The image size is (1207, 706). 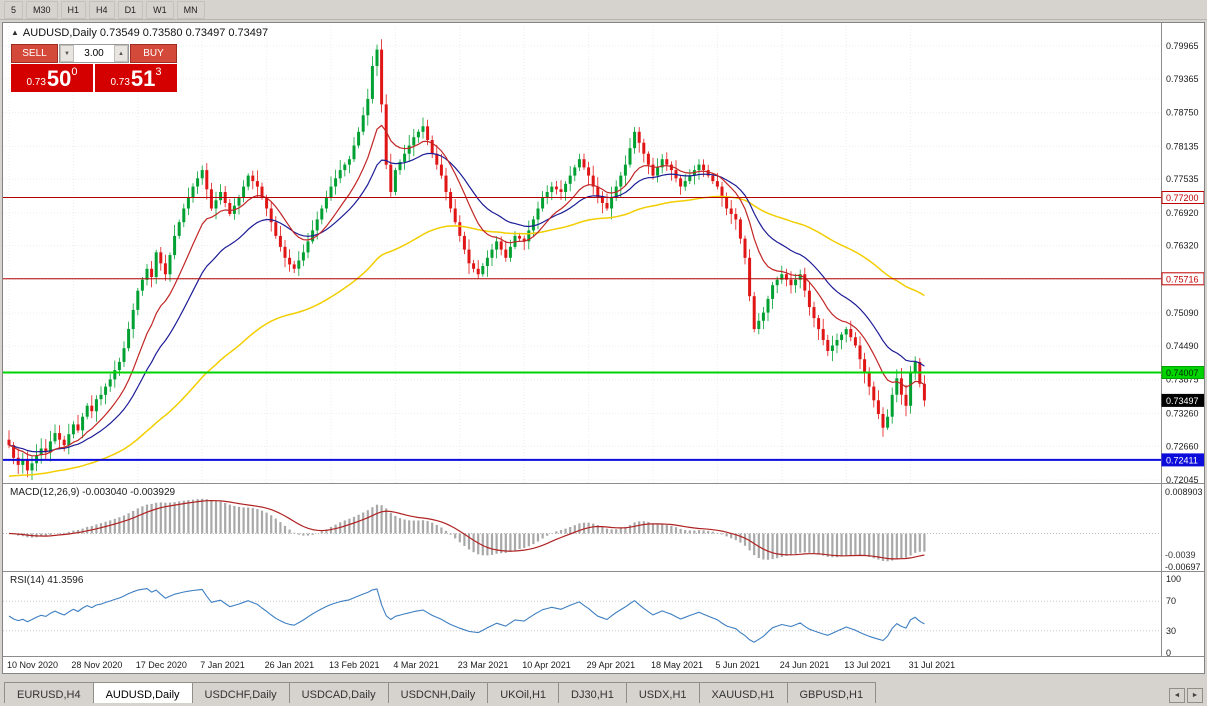 What do you see at coordinates (1195, 695) in the screenshot?
I see `tab-scroll-right-icon: ►` at bounding box center [1195, 695].